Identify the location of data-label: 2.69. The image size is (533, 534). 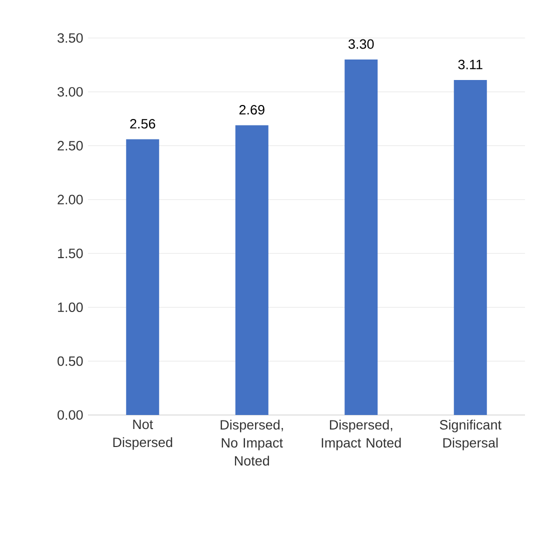
(251, 109).